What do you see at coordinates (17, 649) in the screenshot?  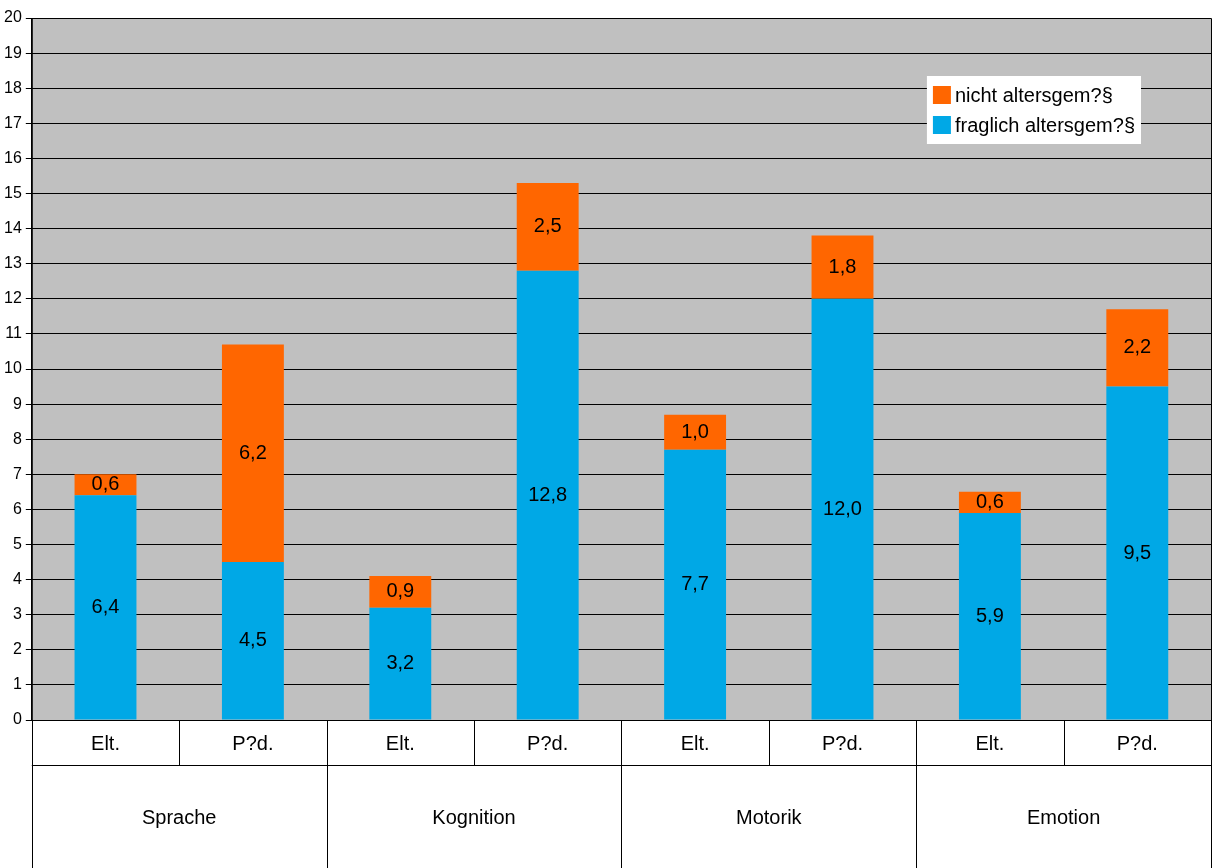 I see `y-tick-label: 2` at bounding box center [17, 649].